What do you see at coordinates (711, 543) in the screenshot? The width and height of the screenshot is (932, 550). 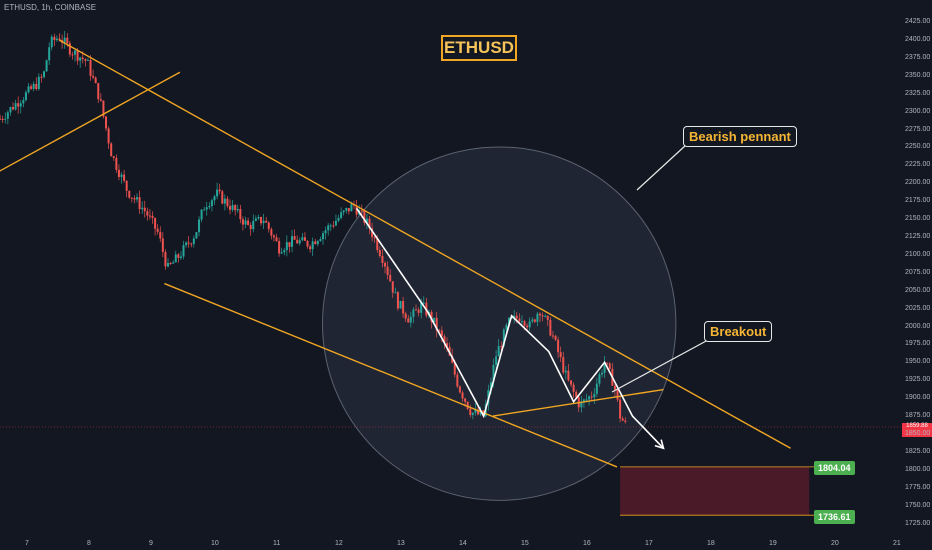 I see `x-tick-label: 18` at bounding box center [711, 543].